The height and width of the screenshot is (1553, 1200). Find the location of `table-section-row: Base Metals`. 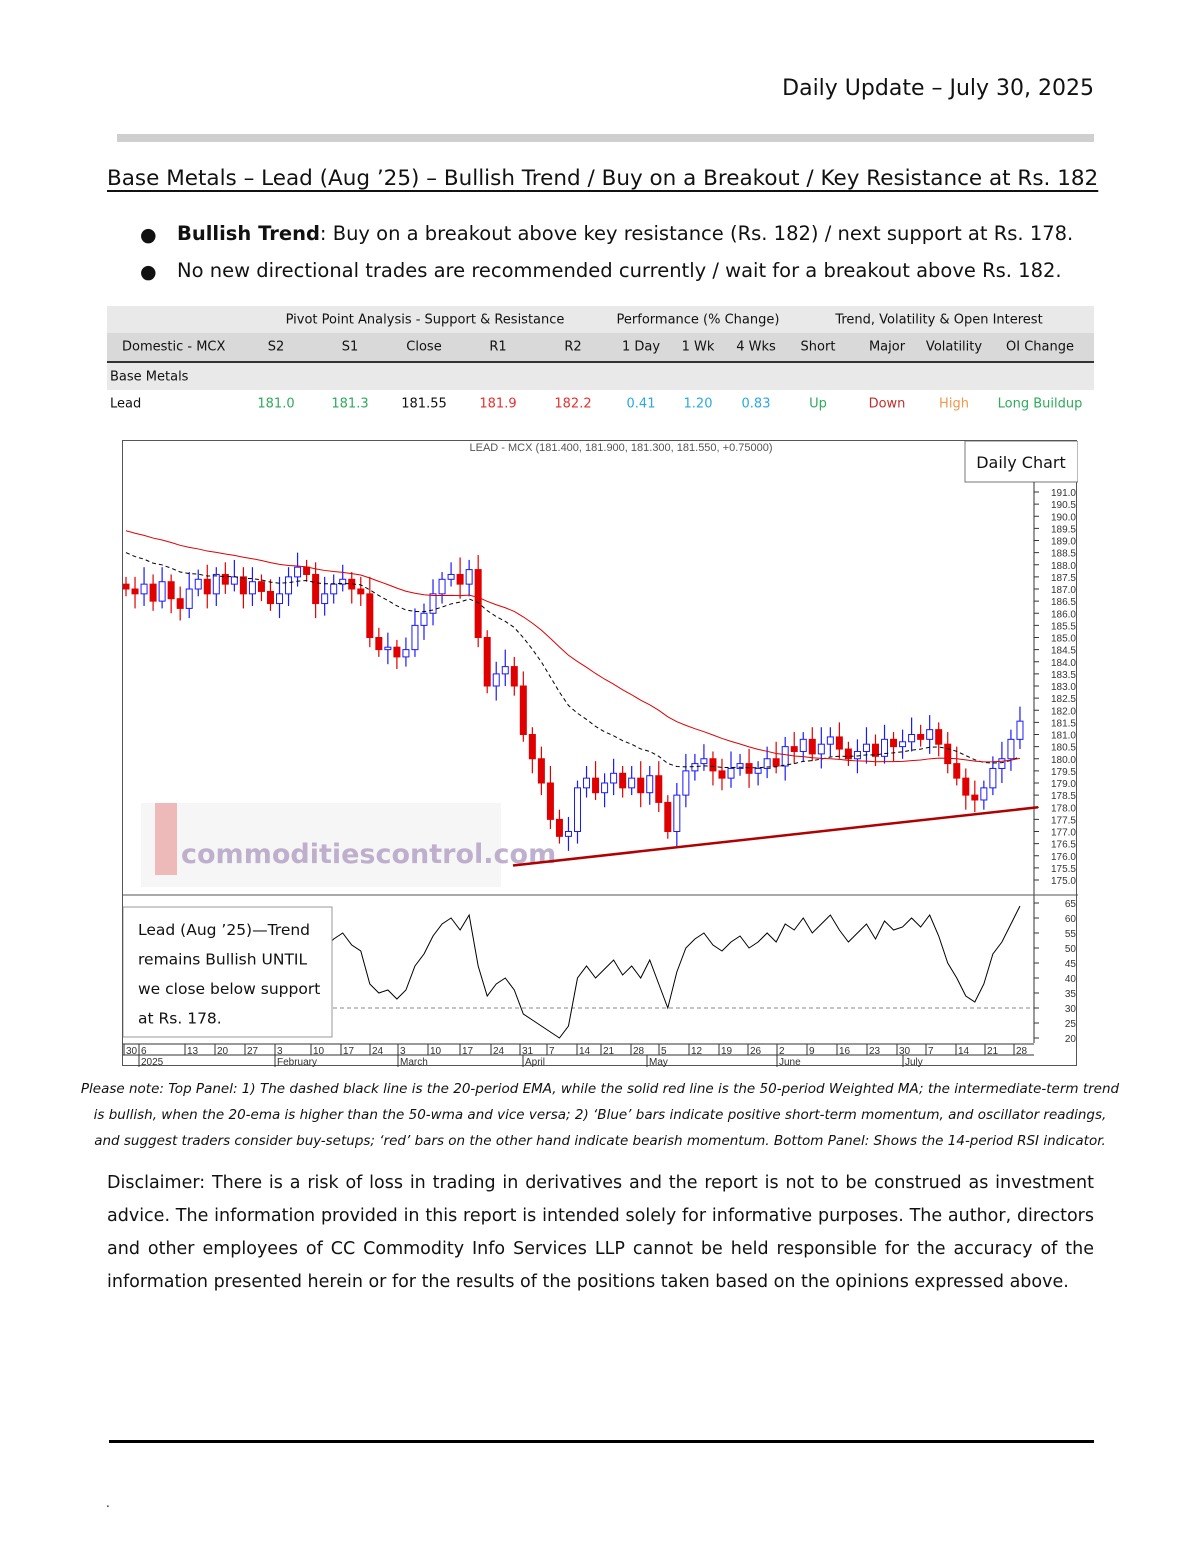

table-section-row: Base Metals is located at coordinates (600, 376).